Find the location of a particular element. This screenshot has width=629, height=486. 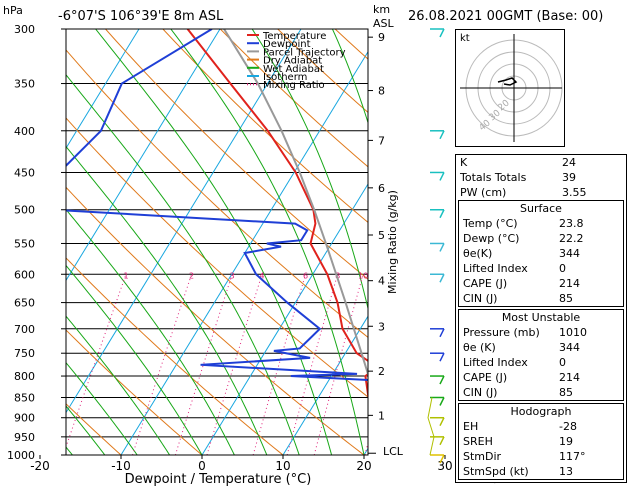

surface-key: Dewp (°C) is located at coordinates (491, 238).